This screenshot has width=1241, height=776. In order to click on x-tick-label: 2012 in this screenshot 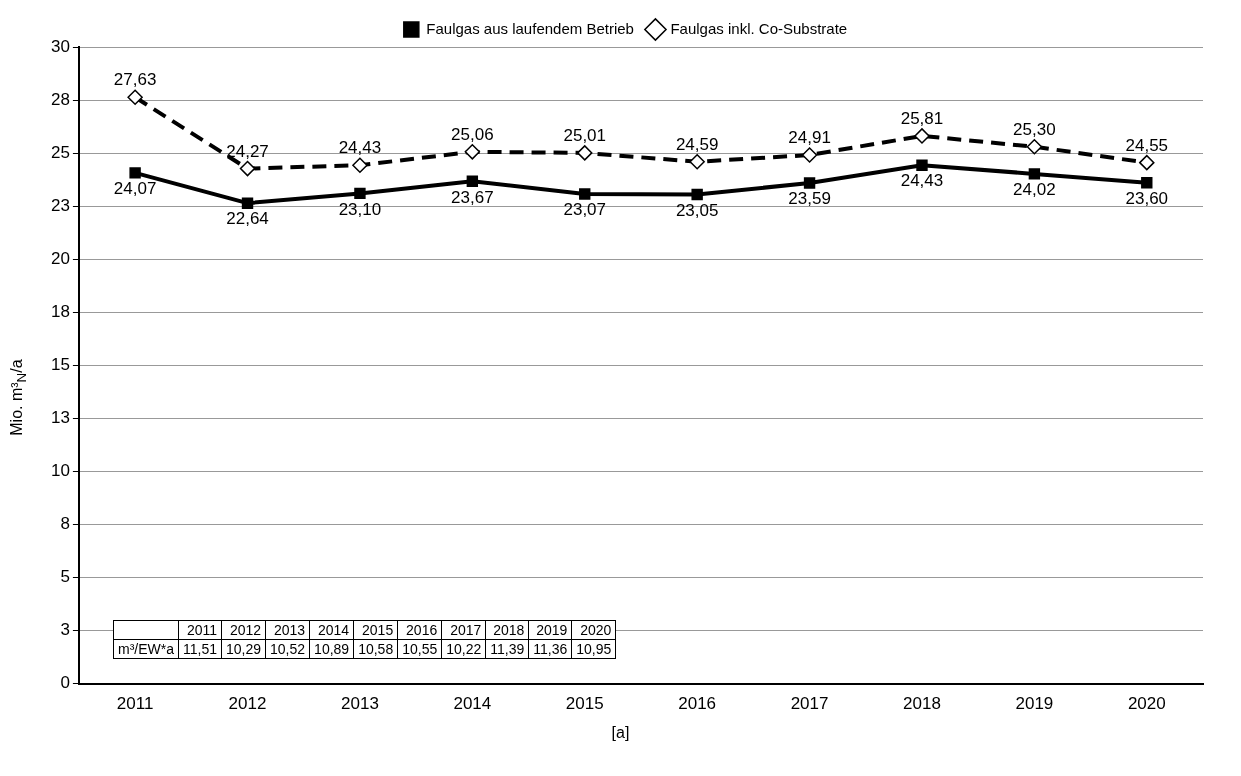, I will do `click(247, 704)`.